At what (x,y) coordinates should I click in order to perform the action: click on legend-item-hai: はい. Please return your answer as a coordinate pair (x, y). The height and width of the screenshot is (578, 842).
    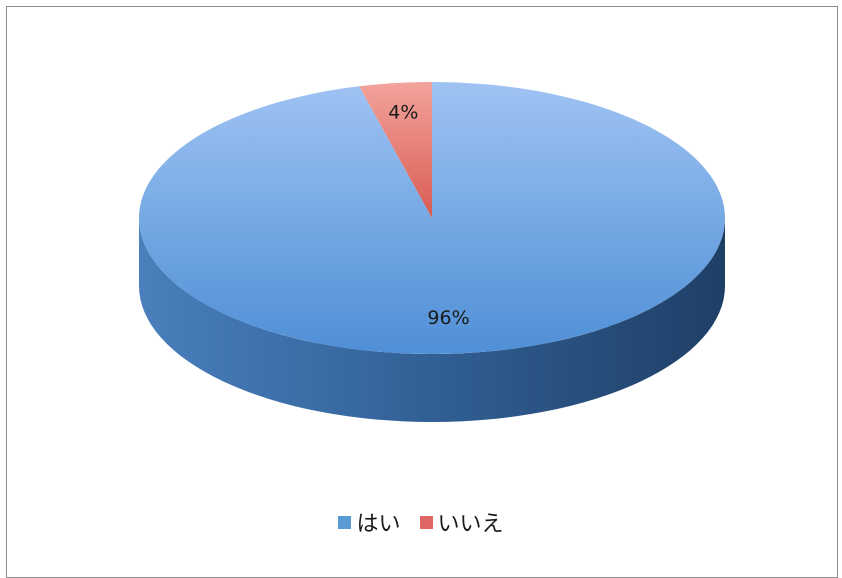
    Looking at the image, I should click on (369, 522).